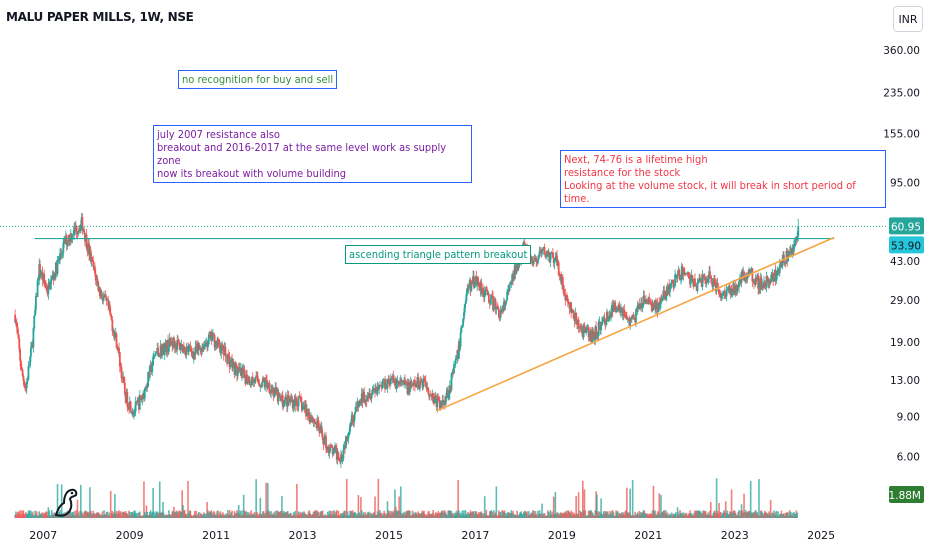 The height and width of the screenshot is (550, 932). I want to click on currency-button: INR, so click(908, 19).